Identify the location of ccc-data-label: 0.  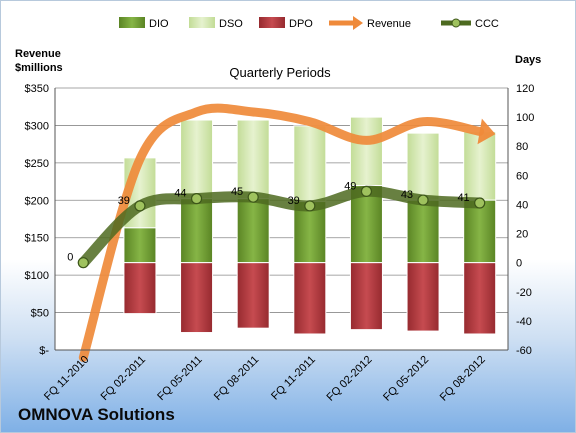
(70, 258).